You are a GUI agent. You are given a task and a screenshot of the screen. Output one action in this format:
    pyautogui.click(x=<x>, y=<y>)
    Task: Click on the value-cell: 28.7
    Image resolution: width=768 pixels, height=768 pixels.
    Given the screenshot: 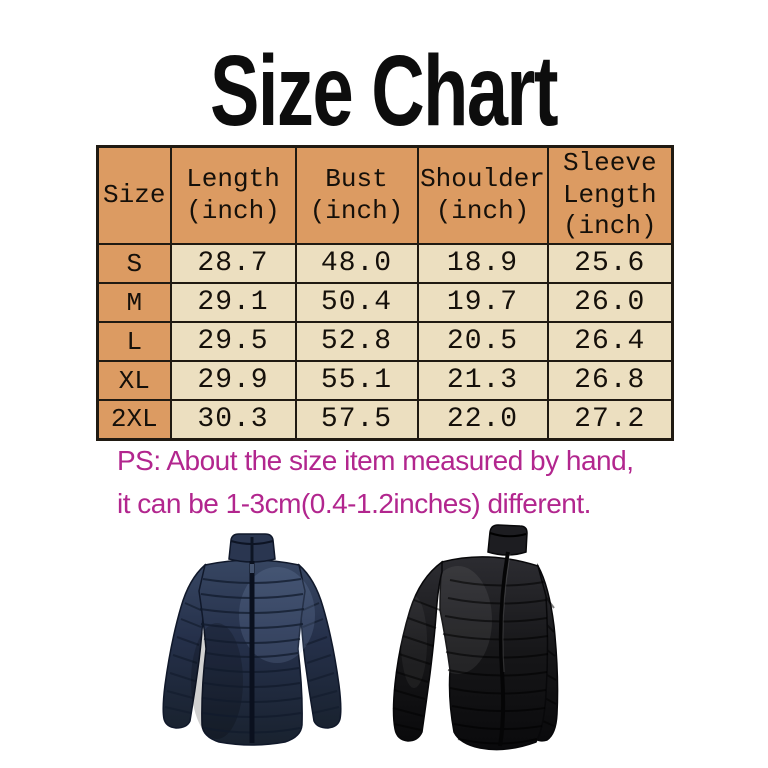 What is the action you would take?
    pyautogui.click(x=233, y=264)
    